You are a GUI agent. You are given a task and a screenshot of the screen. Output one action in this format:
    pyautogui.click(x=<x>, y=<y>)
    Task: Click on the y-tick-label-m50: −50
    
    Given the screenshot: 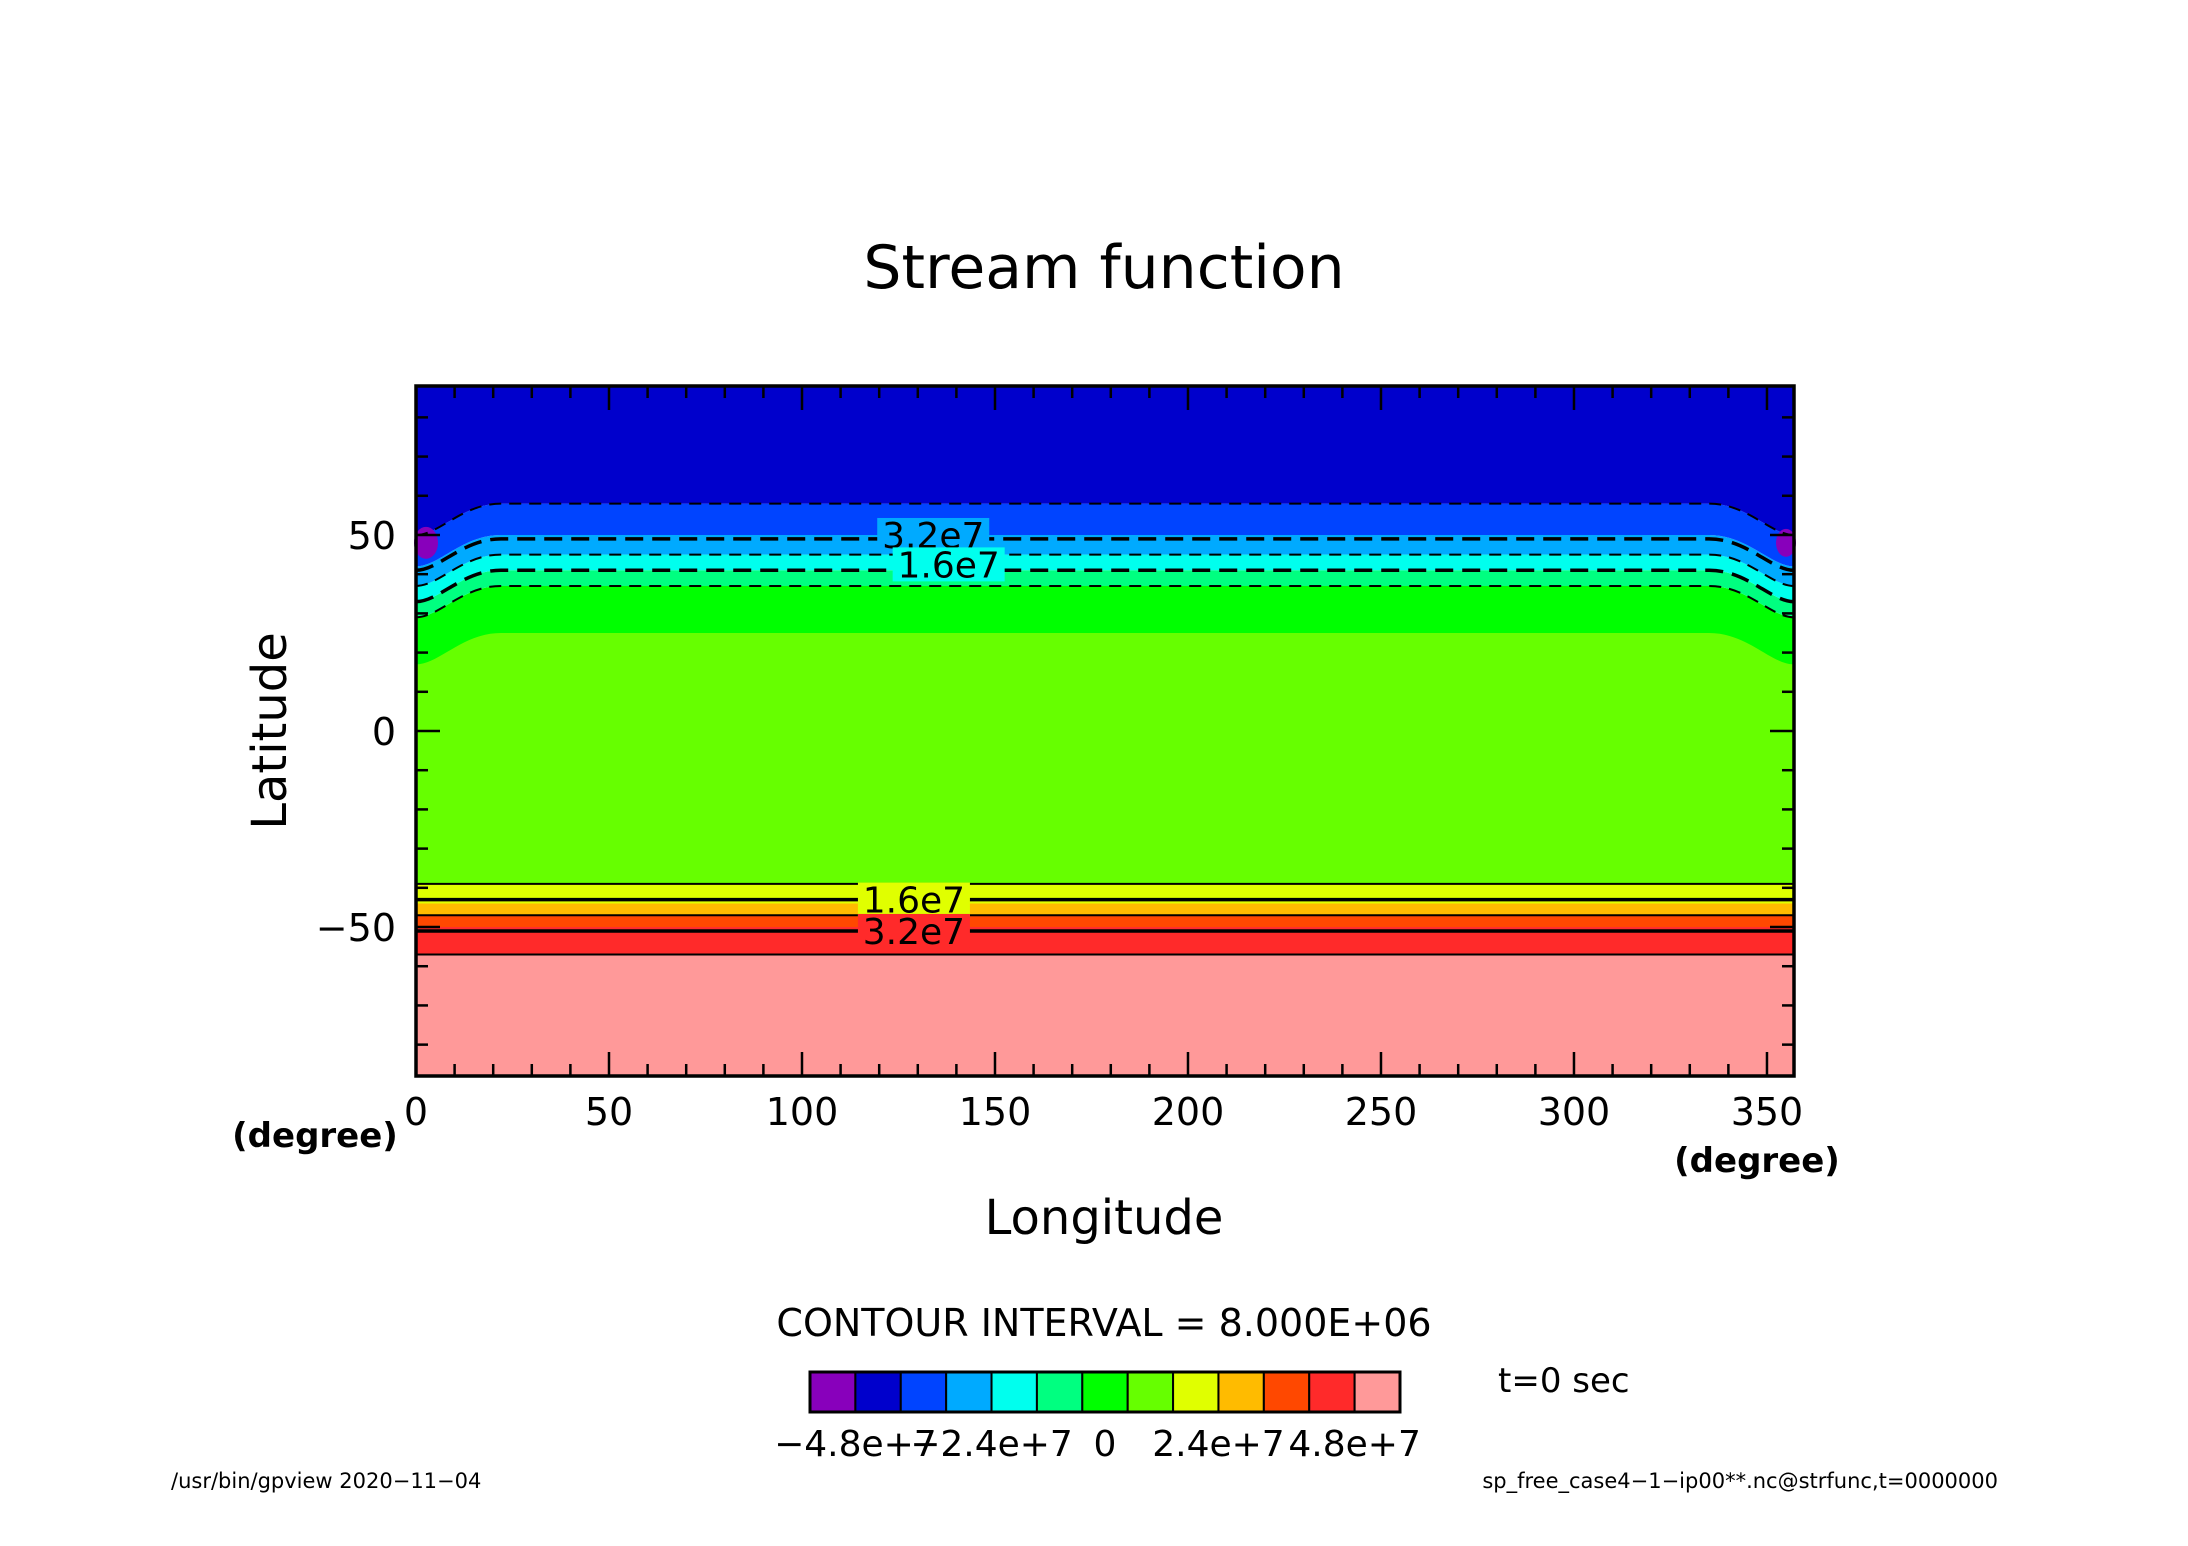 What is the action you would take?
    pyautogui.click(x=356, y=928)
    